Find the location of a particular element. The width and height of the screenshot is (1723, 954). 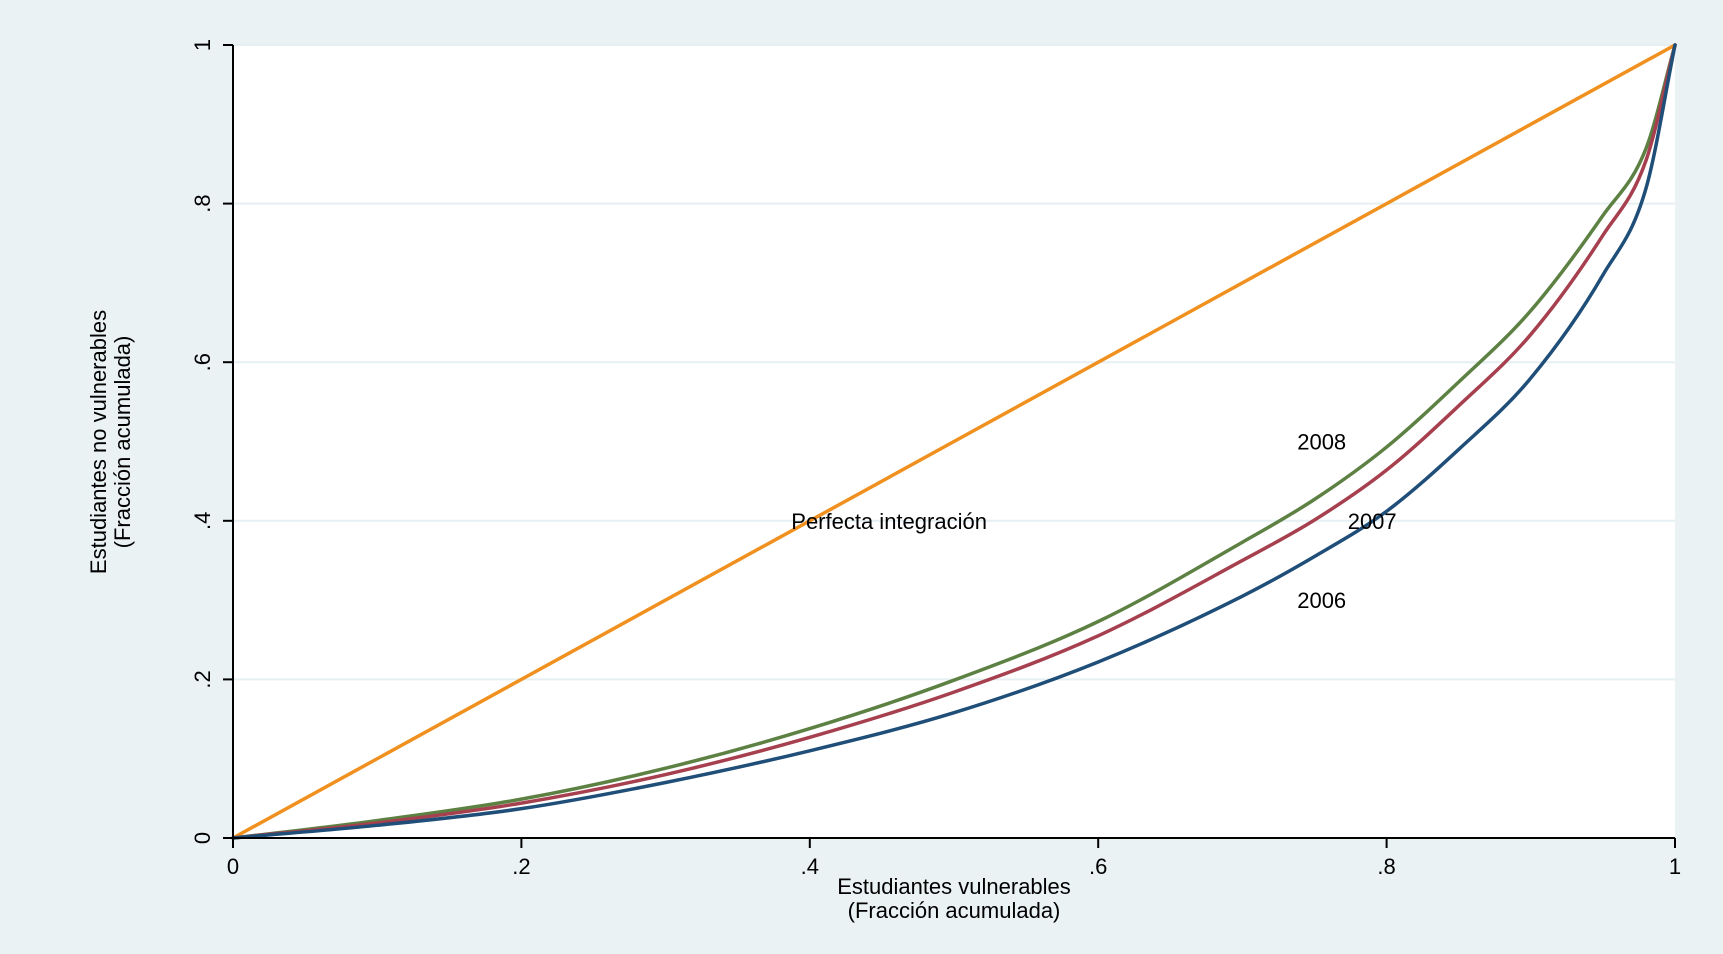

annotation-2006: 2006 is located at coordinates (1321, 600).